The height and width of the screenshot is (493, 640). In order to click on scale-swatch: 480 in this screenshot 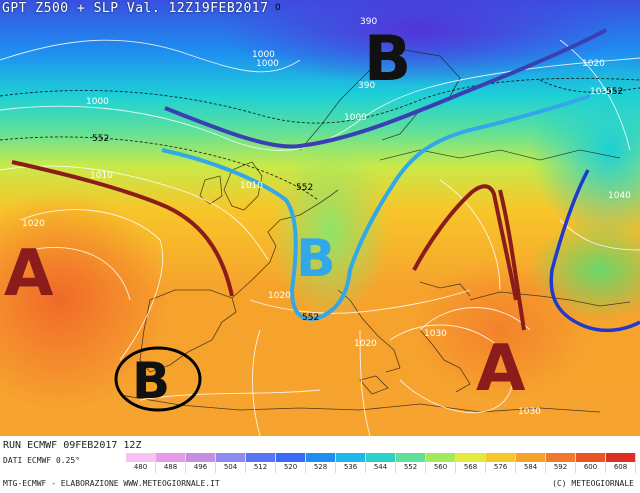, I will do `click(141, 463)`.